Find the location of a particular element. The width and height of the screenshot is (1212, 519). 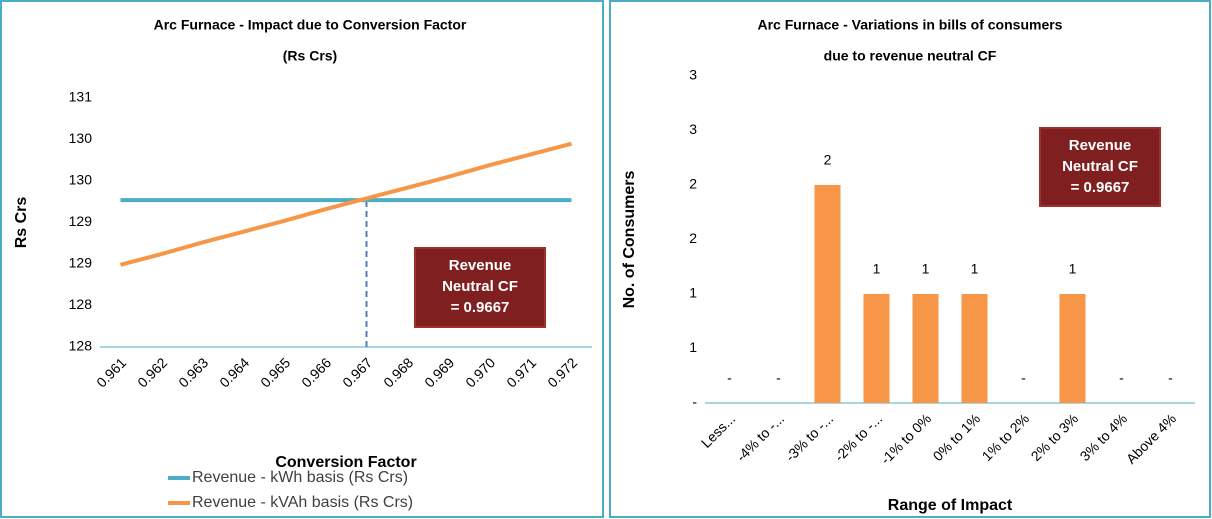

x-tick-label: 0.962 is located at coordinates (152, 372).